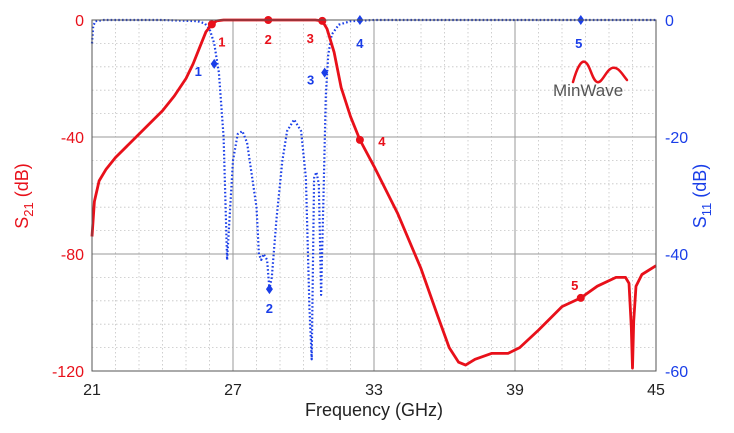 The width and height of the screenshot is (734, 433). I want to click on s21-marker-label-1: 1, so click(221, 41).